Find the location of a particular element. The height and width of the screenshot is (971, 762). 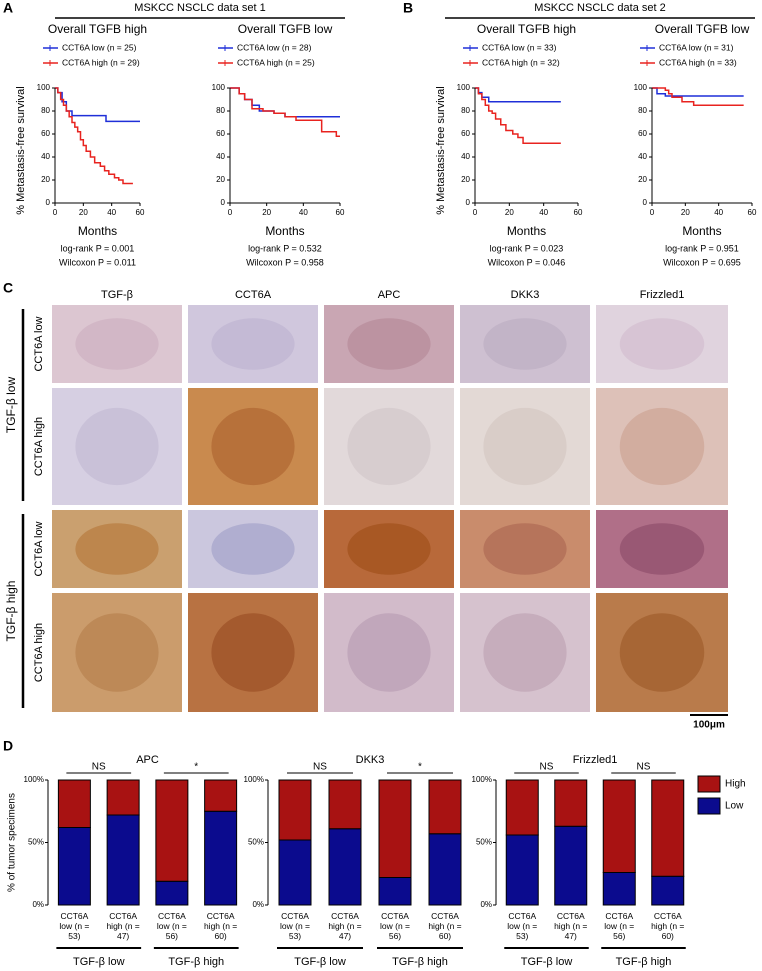

y-axis-label: % of tumor specimens is located at coordinates (12, 842).